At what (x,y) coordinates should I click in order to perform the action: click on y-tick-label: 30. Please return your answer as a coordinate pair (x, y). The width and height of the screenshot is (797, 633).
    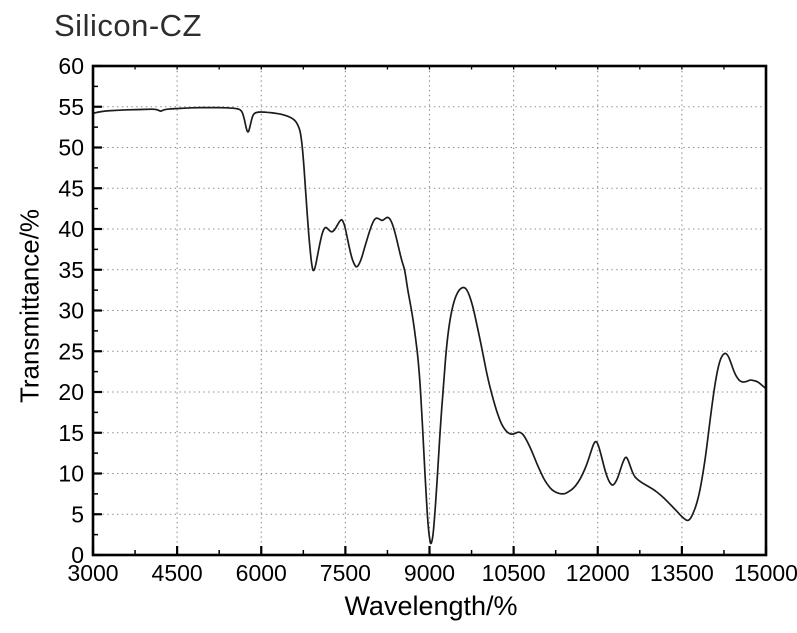
    Looking at the image, I should click on (71, 311).